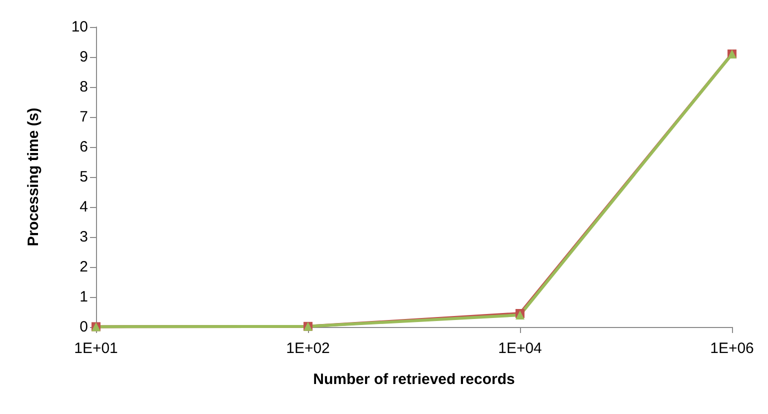 The height and width of the screenshot is (414, 768). What do you see at coordinates (84, 297) in the screenshot?
I see `y-tick-label: 1` at bounding box center [84, 297].